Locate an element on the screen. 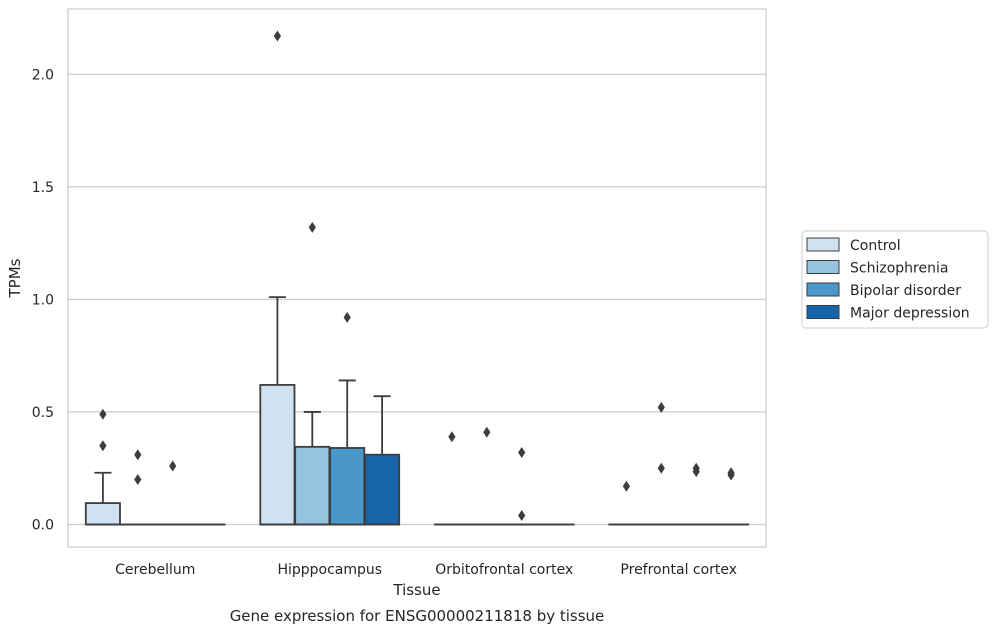  y-tick-label: 0.5 is located at coordinates (43, 413).